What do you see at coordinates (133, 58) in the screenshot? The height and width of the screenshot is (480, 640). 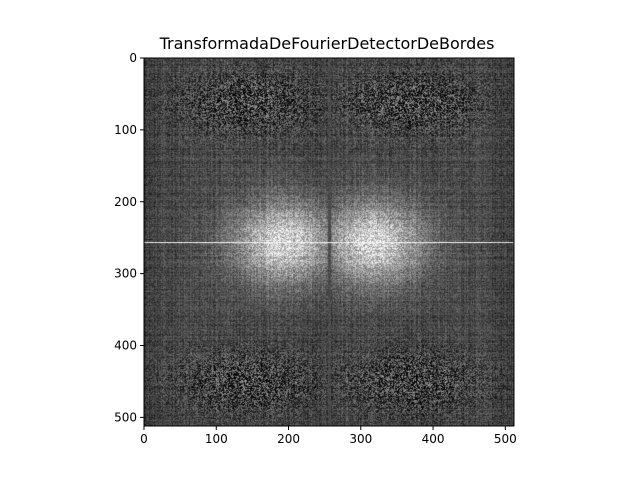 I see `y-tick-label: 0` at bounding box center [133, 58].